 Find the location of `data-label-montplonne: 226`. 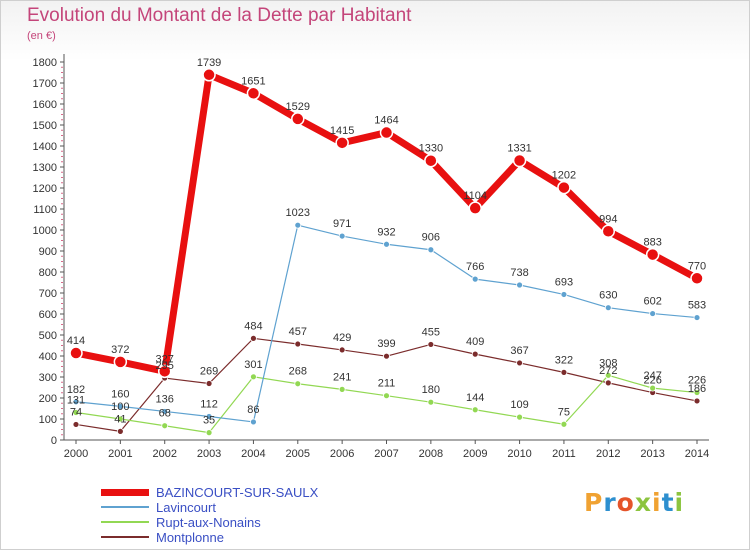

data-label-montplonne: 226 is located at coordinates (652, 381).